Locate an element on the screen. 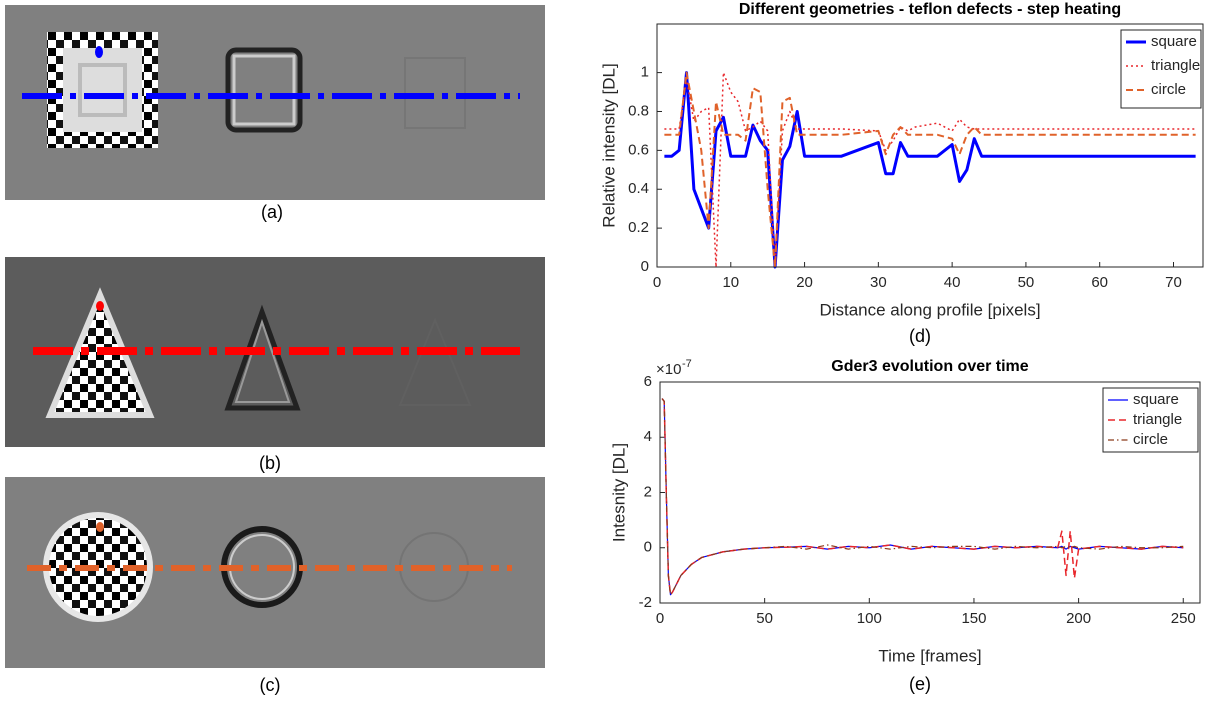  x-tick-label: 30 is located at coordinates (878, 282).